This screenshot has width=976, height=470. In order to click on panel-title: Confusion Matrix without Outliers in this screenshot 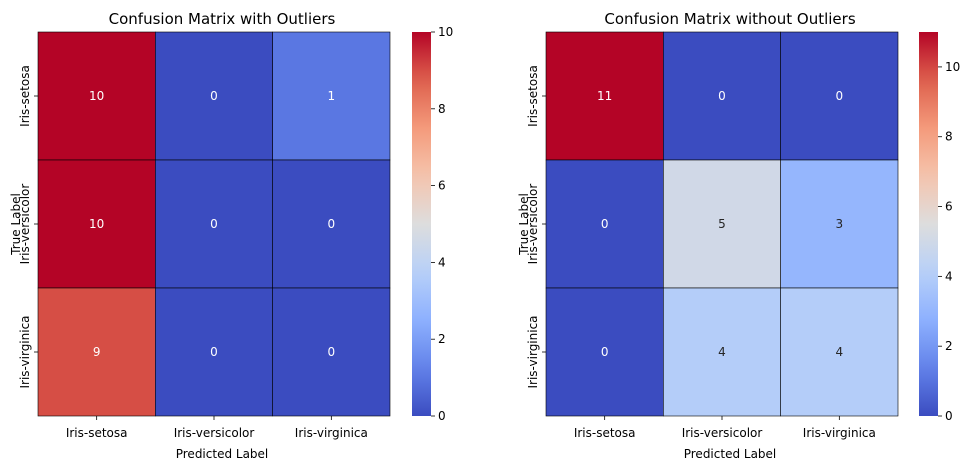, I will do `click(729, 19)`.